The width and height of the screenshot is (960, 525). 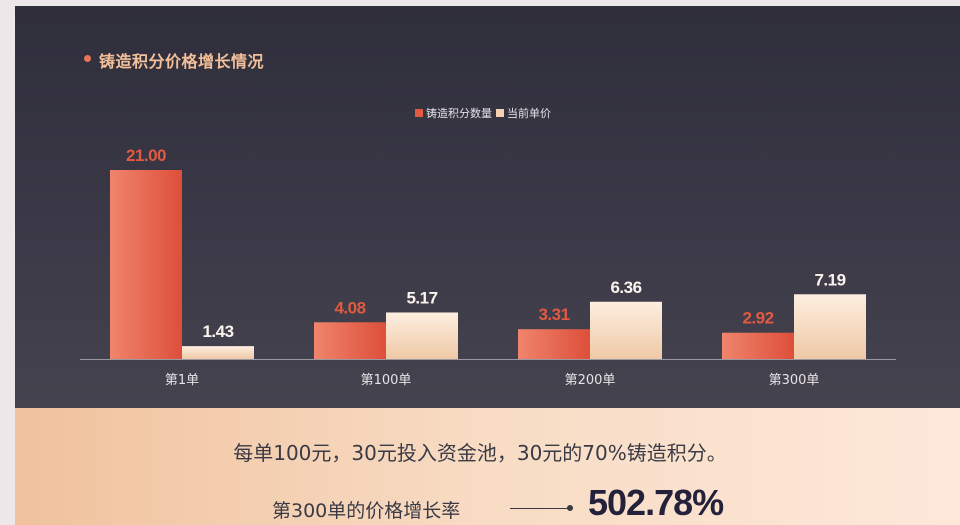 What do you see at coordinates (570, 508) in the screenshot?
I see `growth-connector-dot` at bounding box center [570, 508].